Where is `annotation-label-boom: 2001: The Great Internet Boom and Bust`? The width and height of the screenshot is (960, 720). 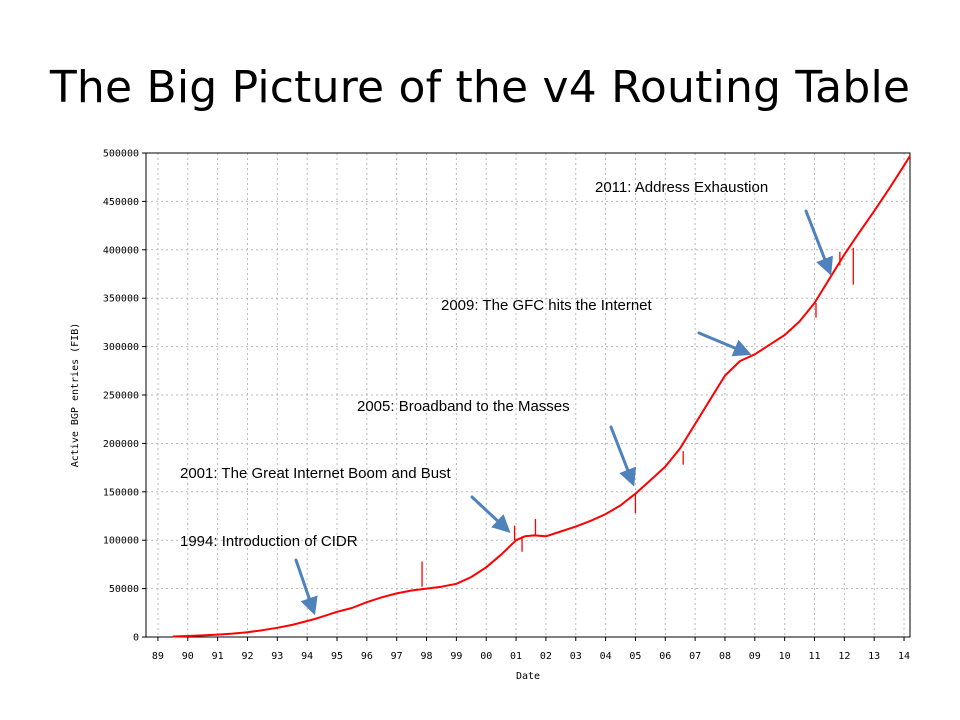 annotation-label-boom: 2001: The Great Internet Boom and Bust is located at coordinates (316, 473).